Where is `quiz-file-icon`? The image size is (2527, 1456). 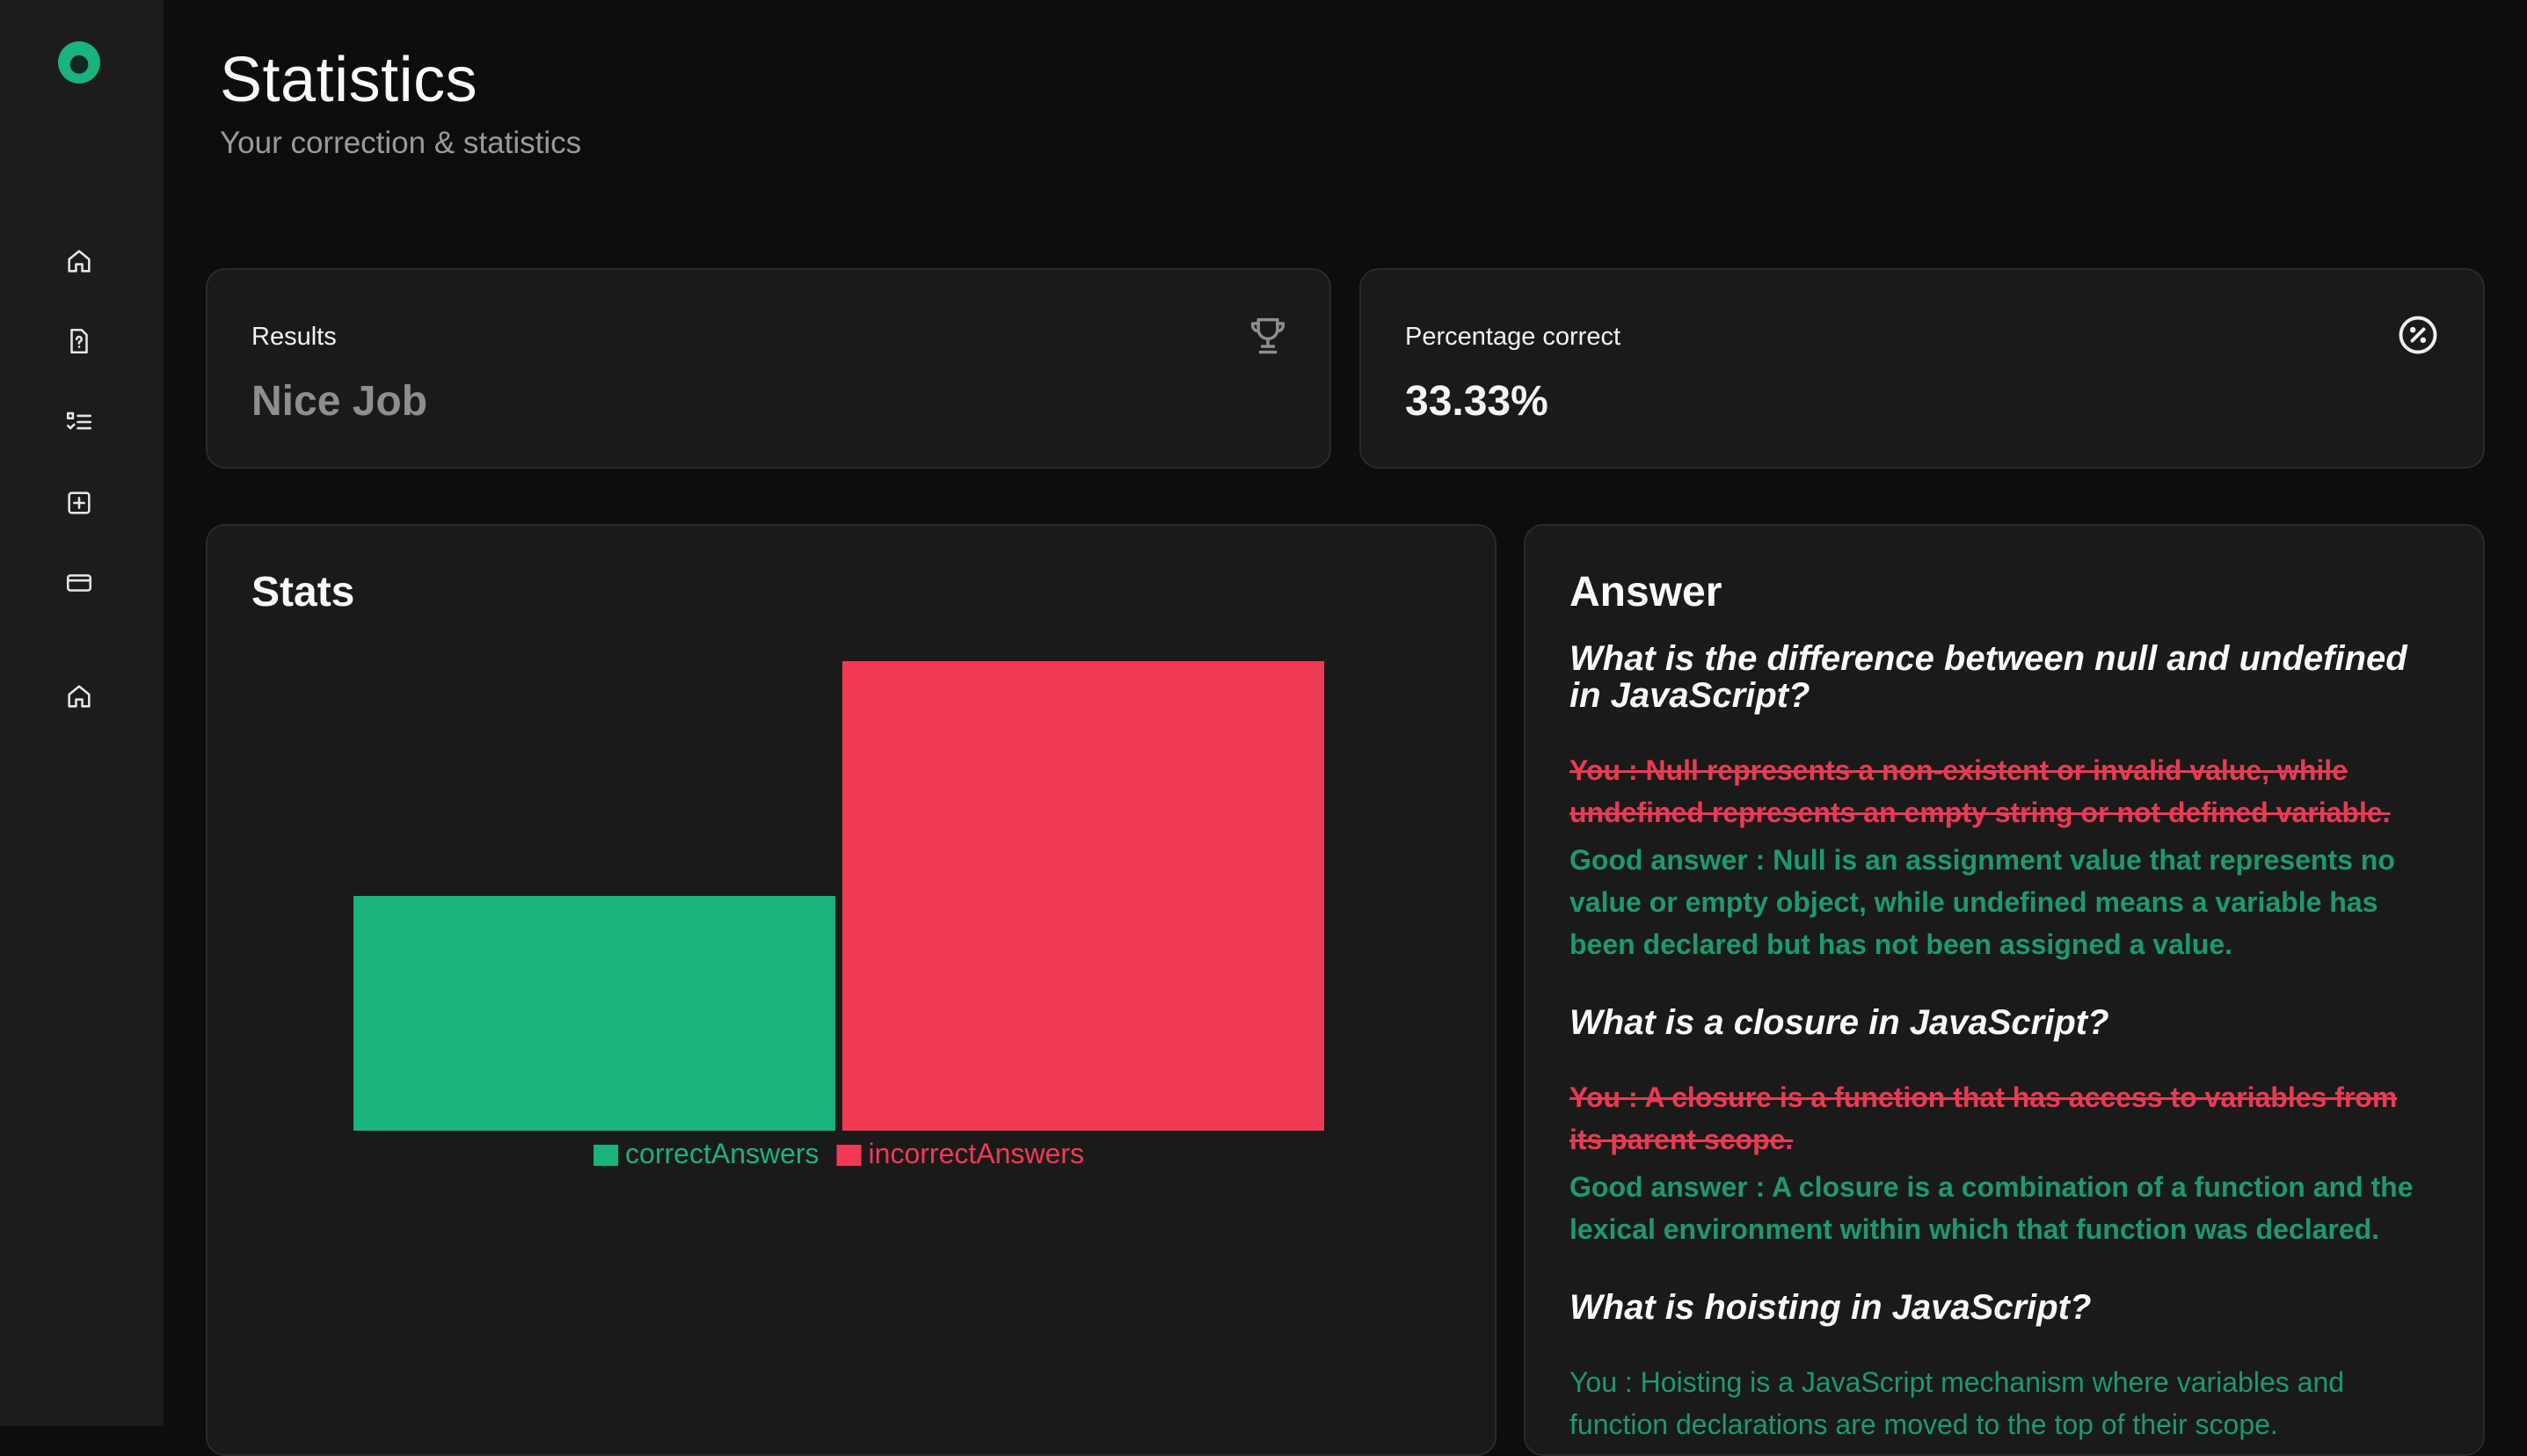 quiz-file-icon is located at coordinates (79, 341).